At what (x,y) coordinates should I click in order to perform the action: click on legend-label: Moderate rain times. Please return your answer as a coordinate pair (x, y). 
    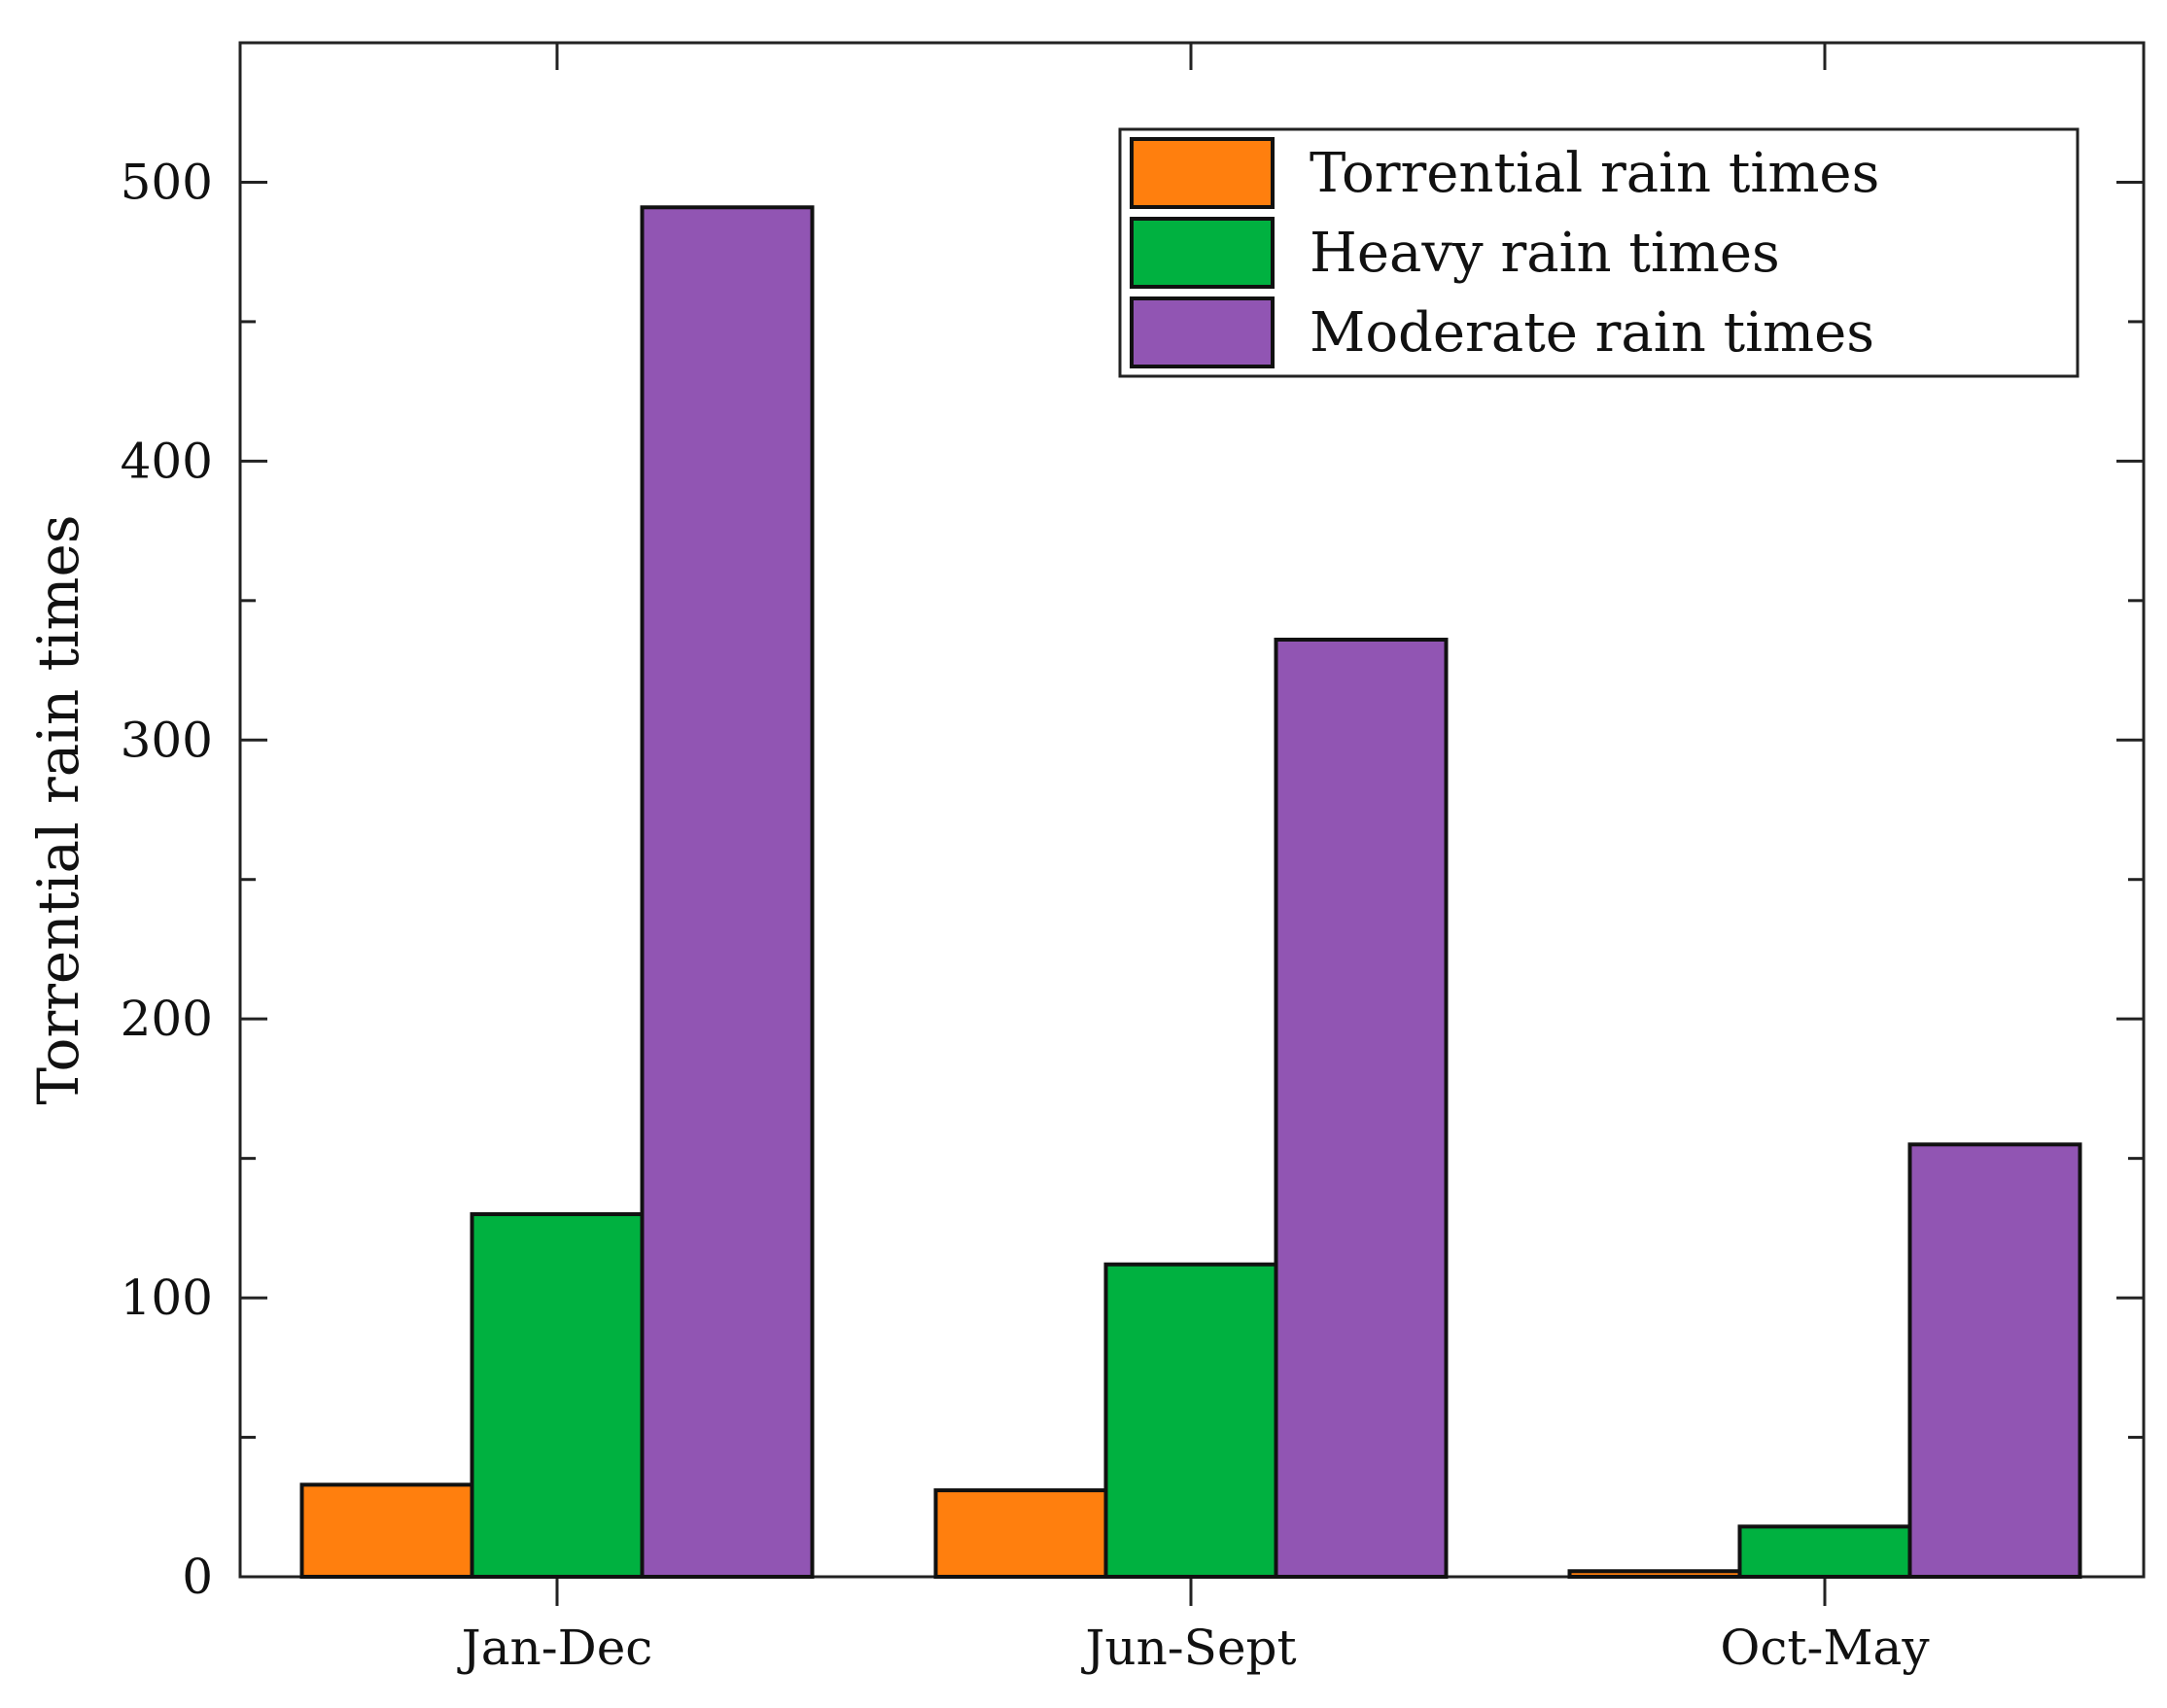
    Looking at the image, I should click on (1592, 333).